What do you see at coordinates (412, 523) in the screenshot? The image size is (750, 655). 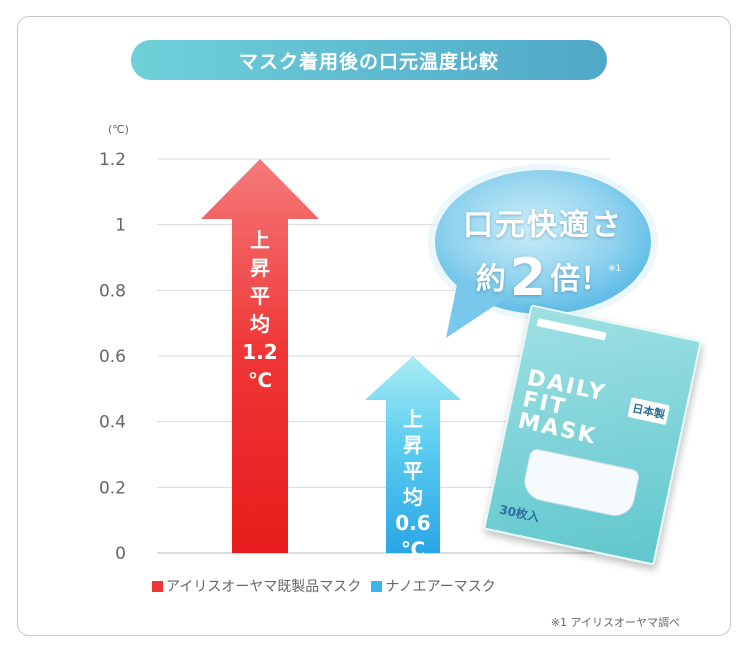 I see `bar-data-label: 0.6` at bounding box center [412, 523].